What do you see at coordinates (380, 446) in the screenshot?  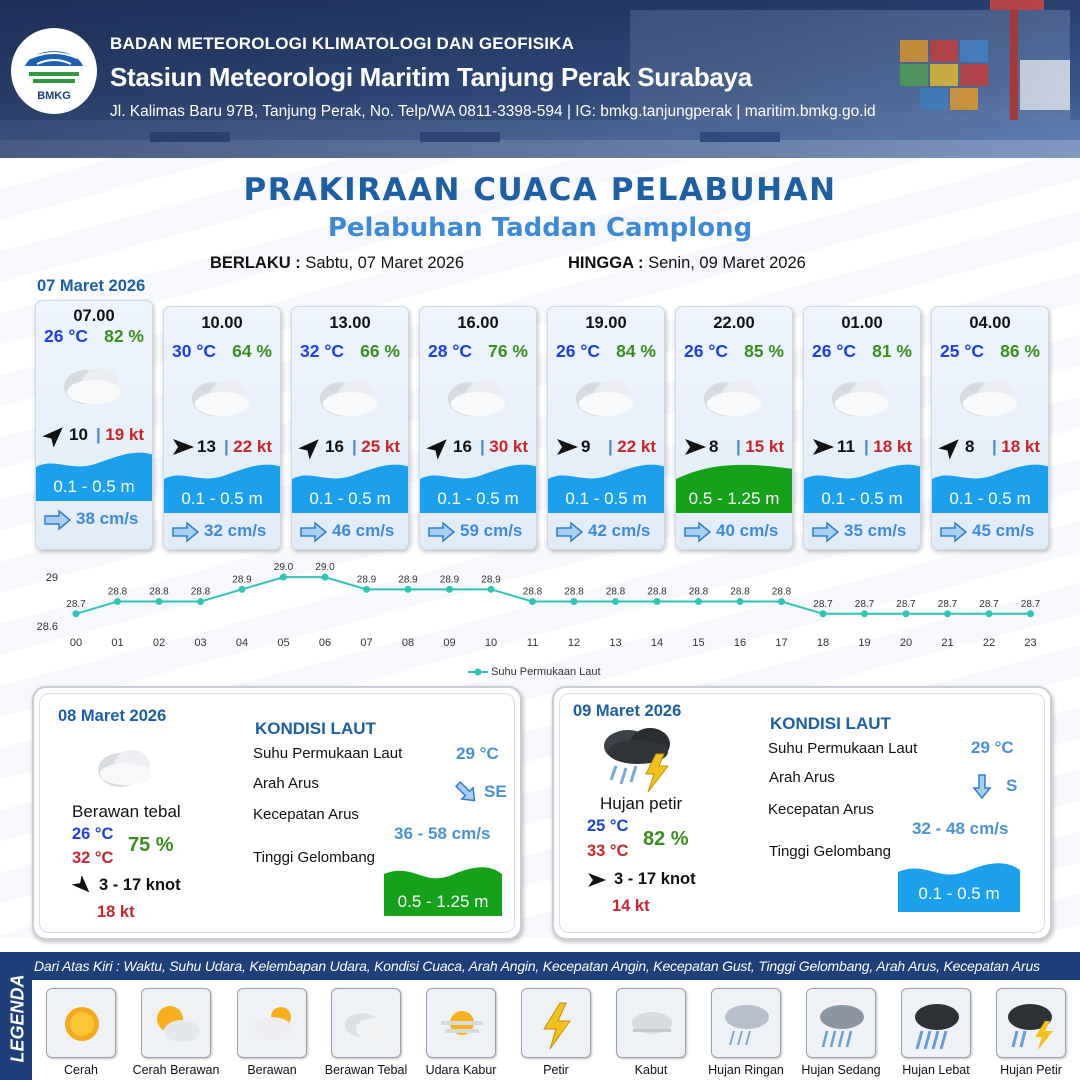 I see `hour-gust: 25 kt` at bounding box center [380, 446].